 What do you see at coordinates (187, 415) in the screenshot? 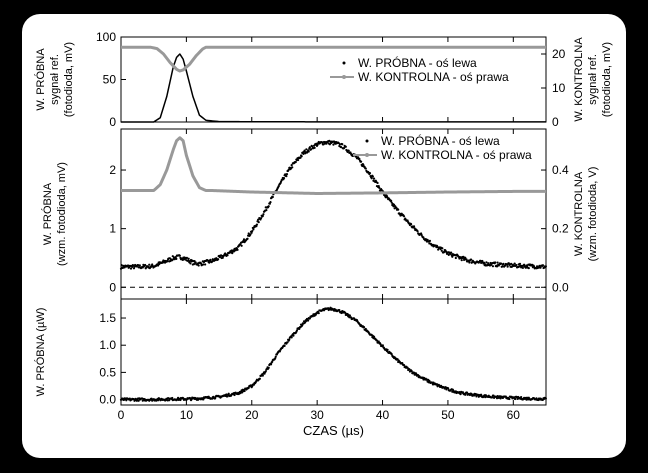
I see `x-tick-label: 10` at bounding box center [187, 415].